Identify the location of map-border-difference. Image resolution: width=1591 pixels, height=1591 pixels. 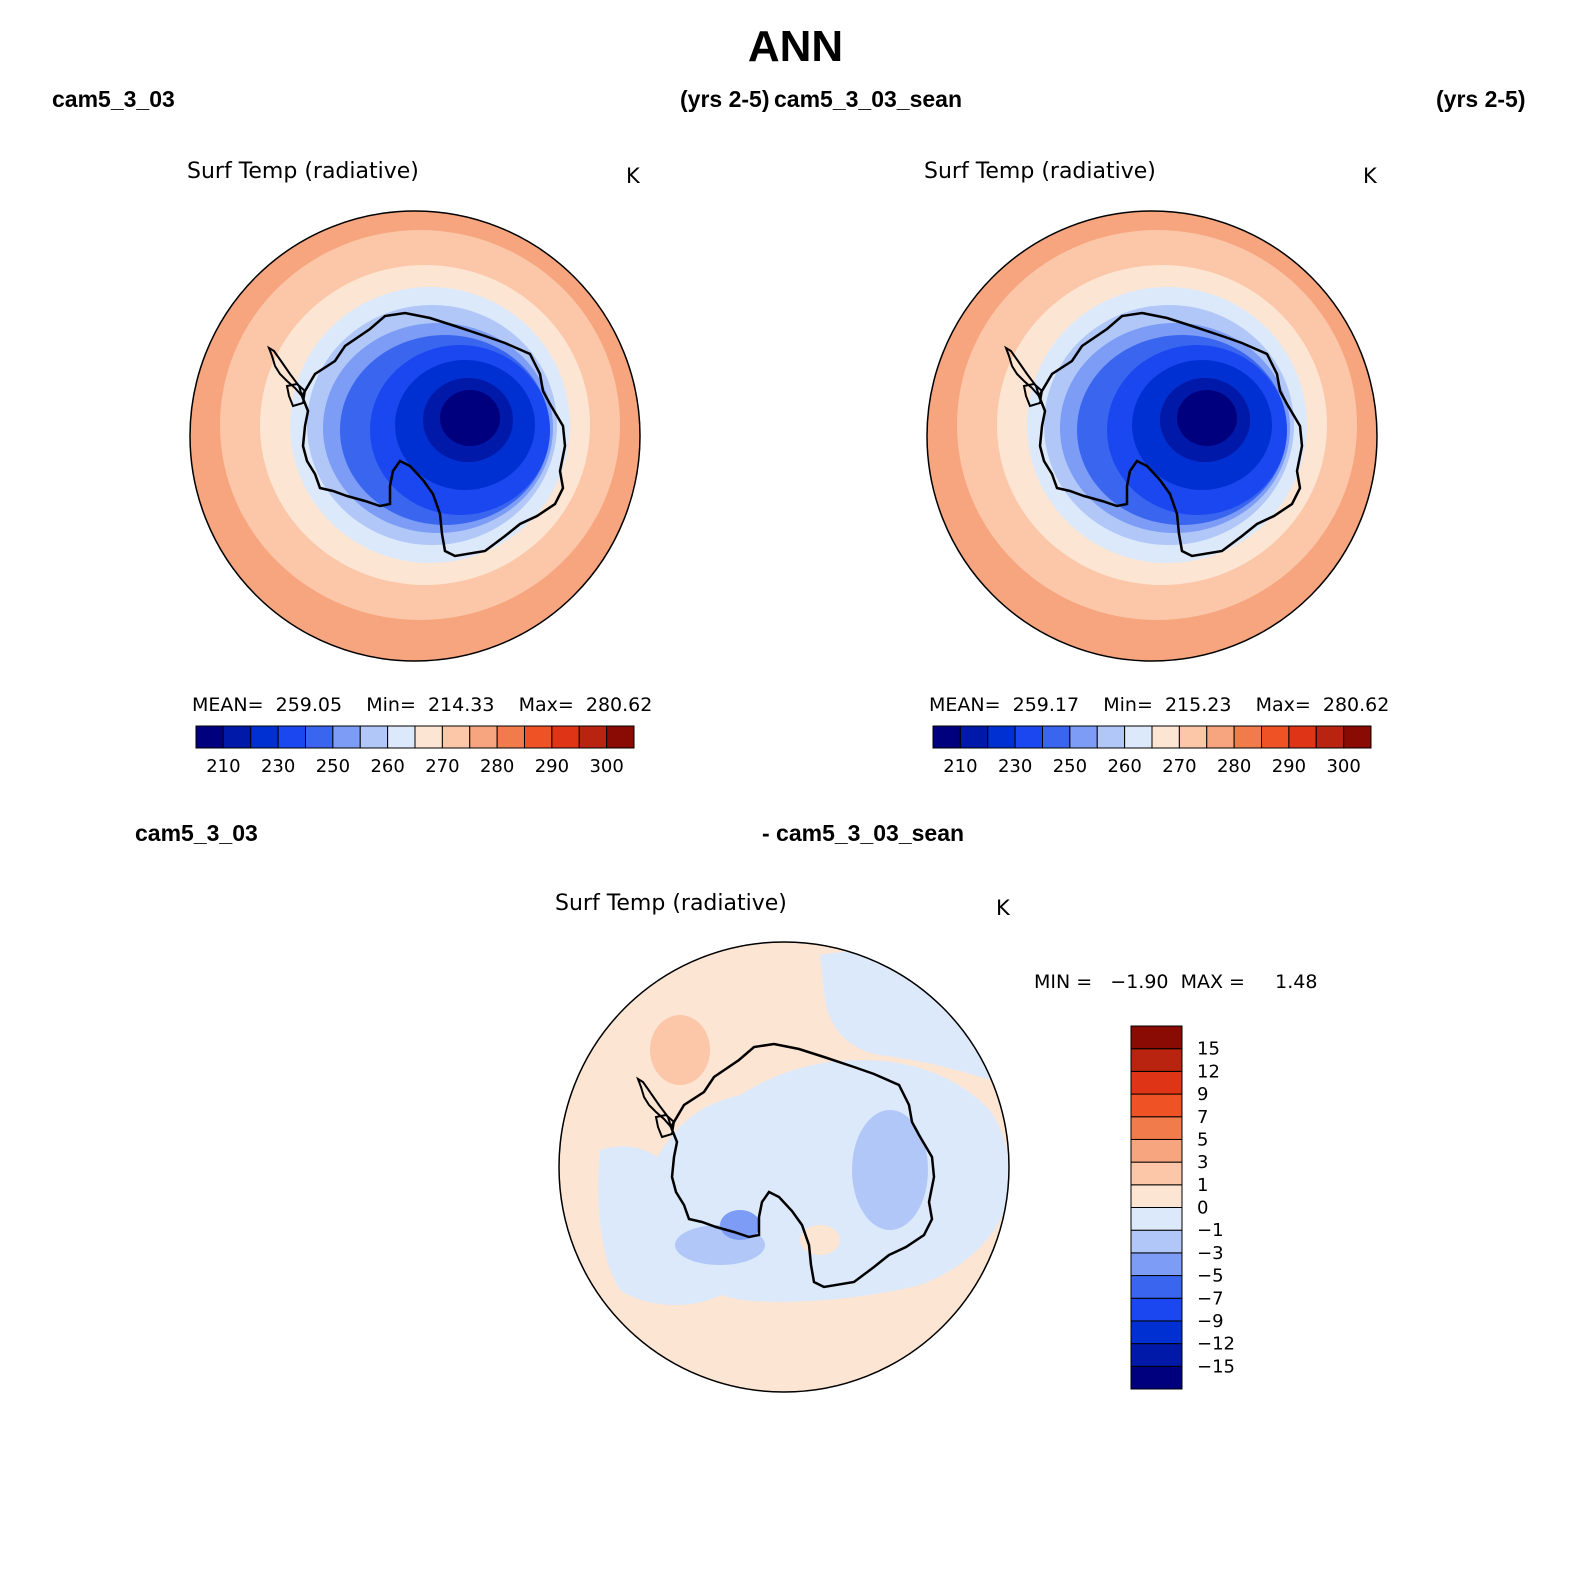
(784, 1167).